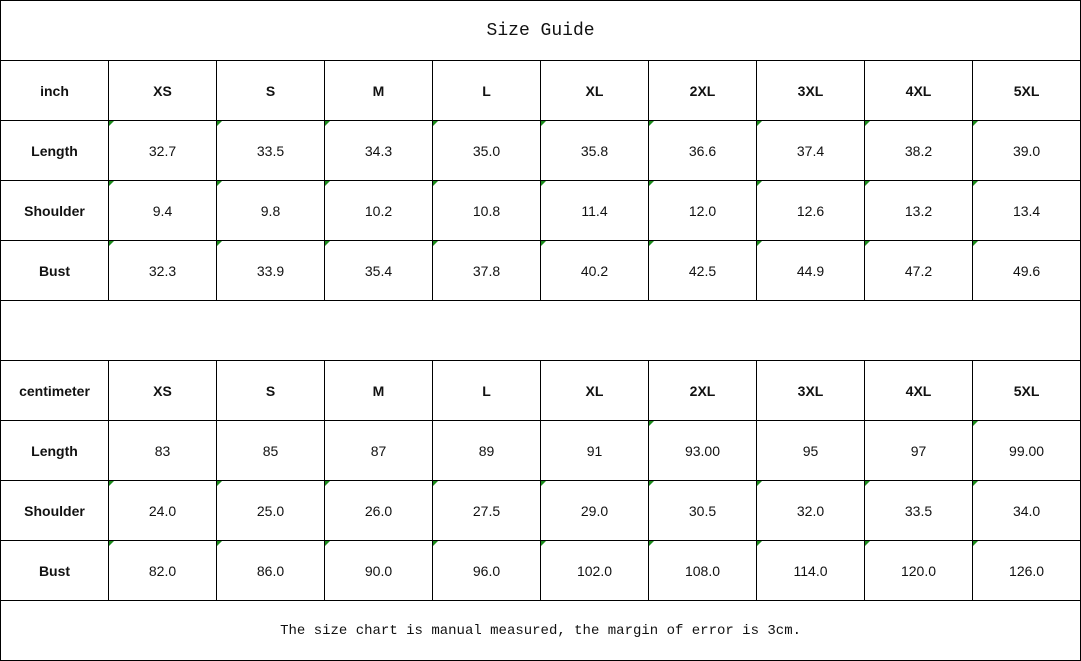  I want to click on value-cell: 95, so click(810, 450).